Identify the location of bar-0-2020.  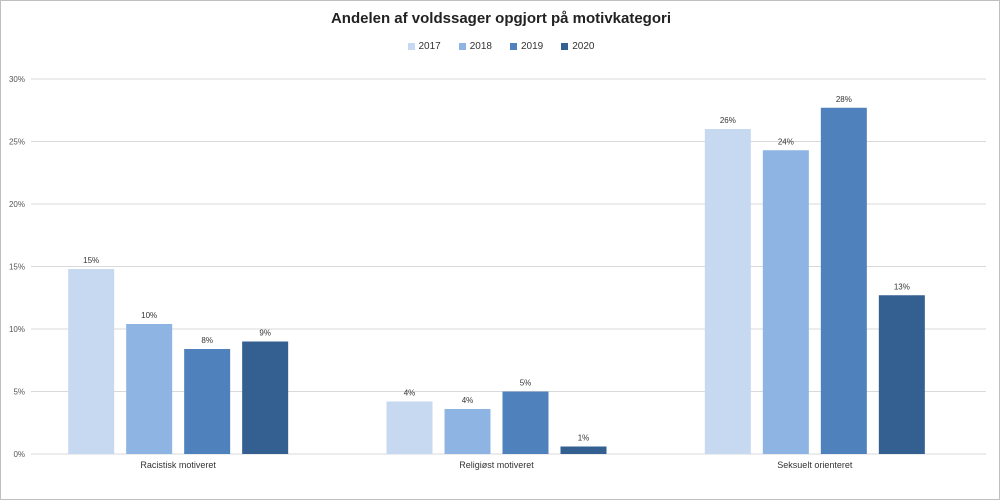
(265, 397).